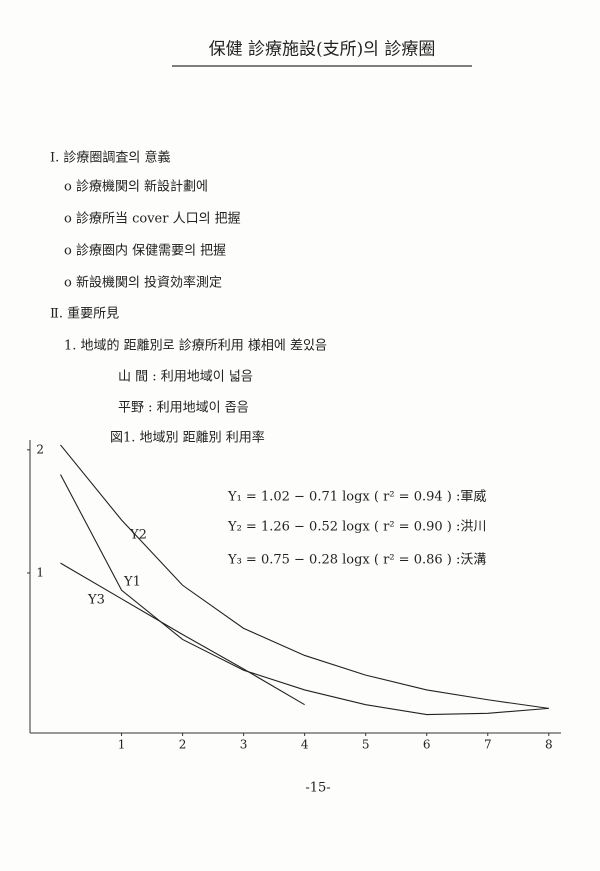 The width and height of the screenshot is (600, 871). What do you see at coordinates (356, 497) in the screenshot?
I see `equation: Y₁ = 1.02 − 0.71 logx ( r² = 0.94 ) :軍威` at bounding box center [356, 497].